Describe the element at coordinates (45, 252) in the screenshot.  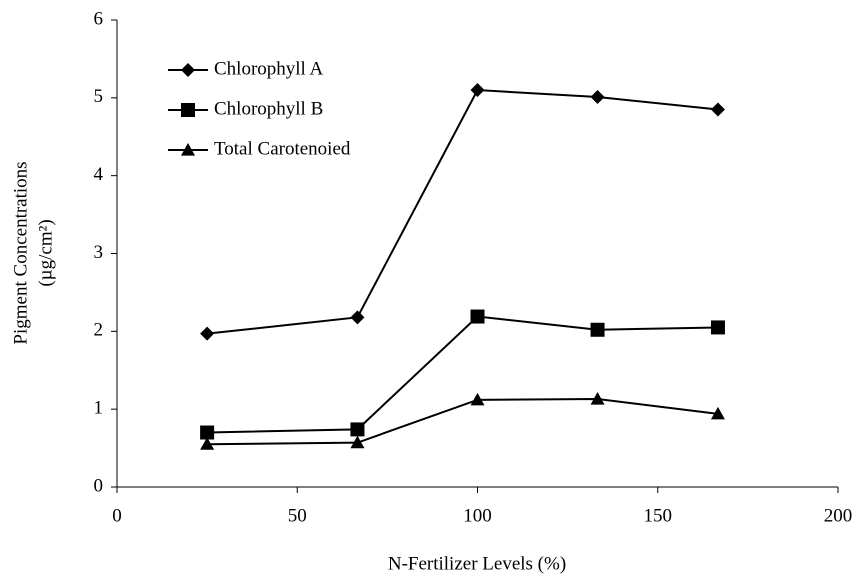
I see `y-axis-label: (µg/cm²)` at that location.